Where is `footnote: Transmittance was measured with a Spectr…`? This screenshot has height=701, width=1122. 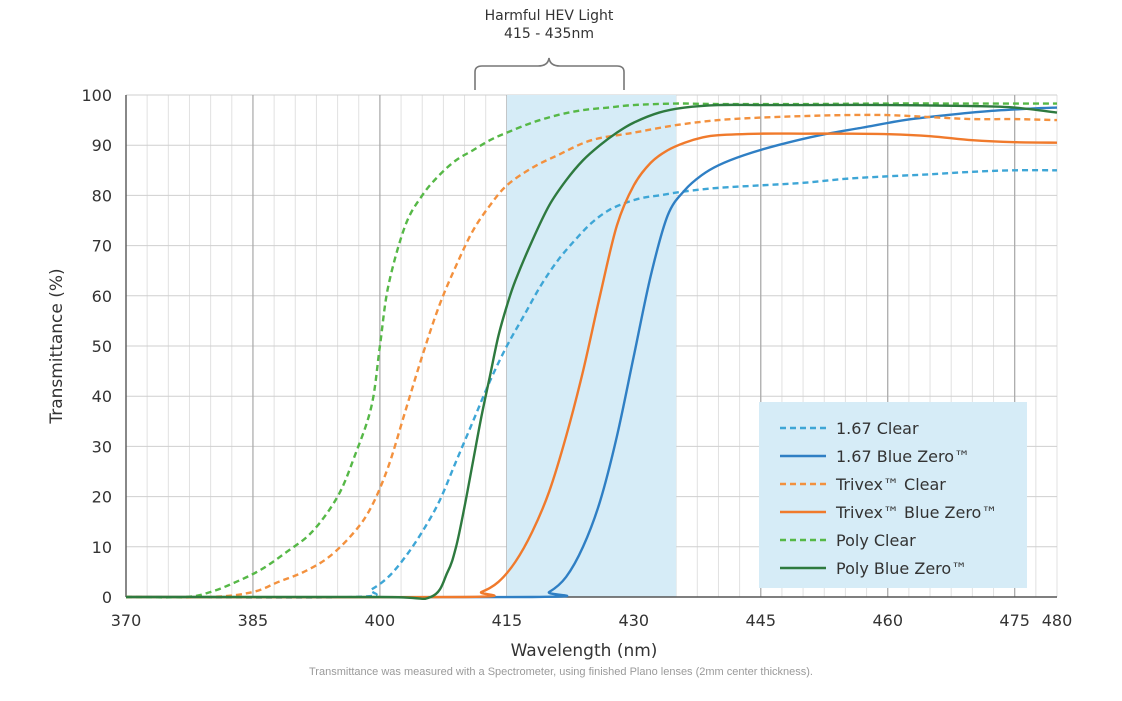 footnote: Transmittance was measured with a Spectr… is located at coordinates (561, 672).